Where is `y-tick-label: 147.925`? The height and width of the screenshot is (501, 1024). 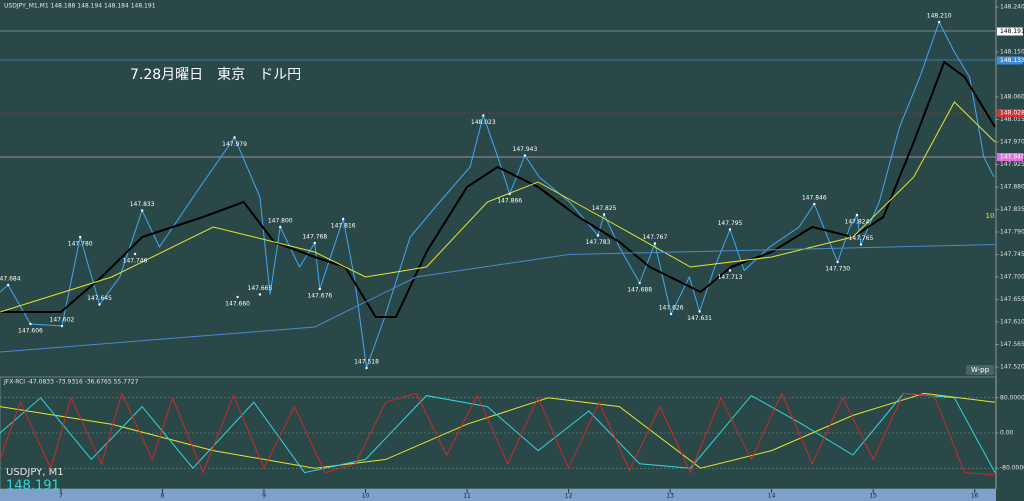
y-tick-label: 147.925 is located at coordinates (1012, 164).